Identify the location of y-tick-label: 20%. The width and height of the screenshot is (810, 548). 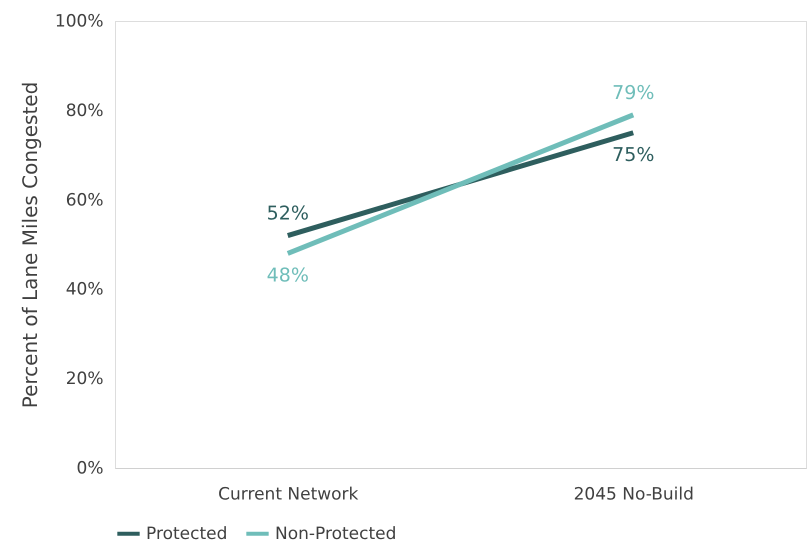
(85, 379).